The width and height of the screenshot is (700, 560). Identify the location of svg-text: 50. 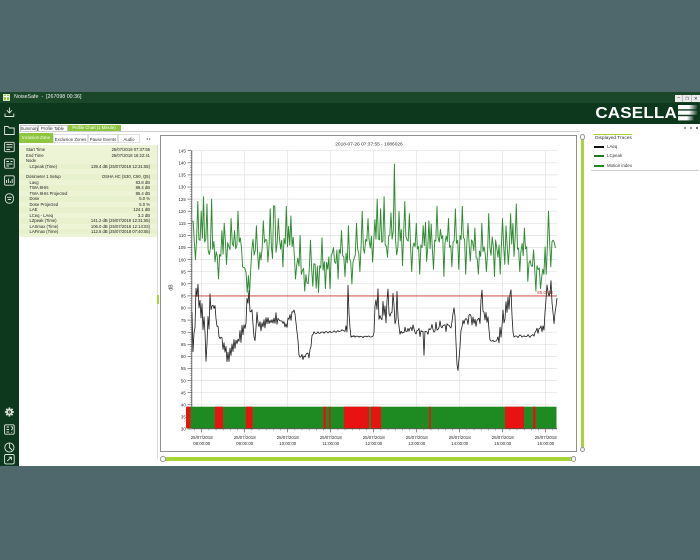
(183, 380).